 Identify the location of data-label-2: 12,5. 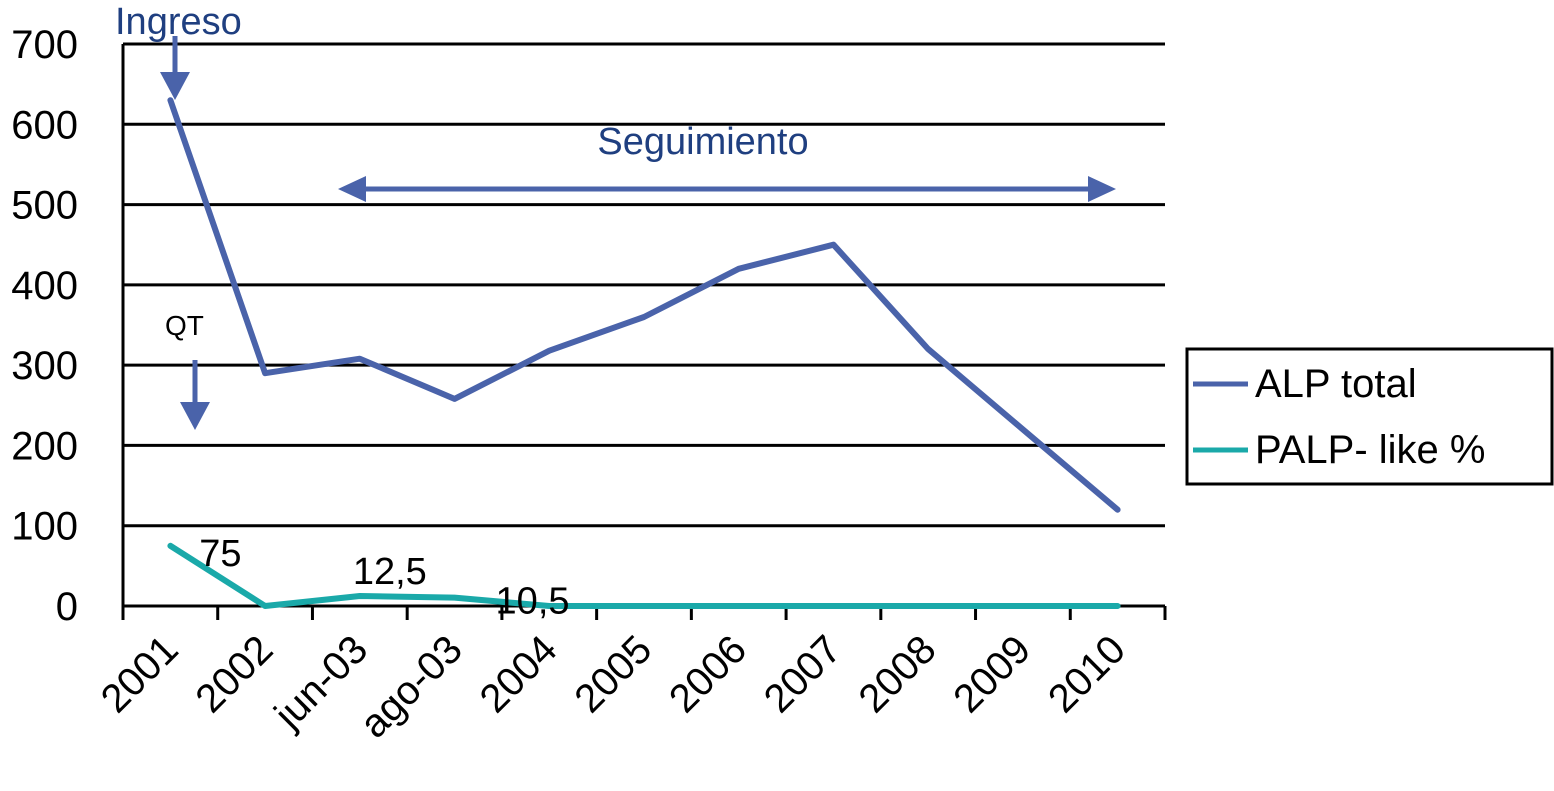
(390, 572).